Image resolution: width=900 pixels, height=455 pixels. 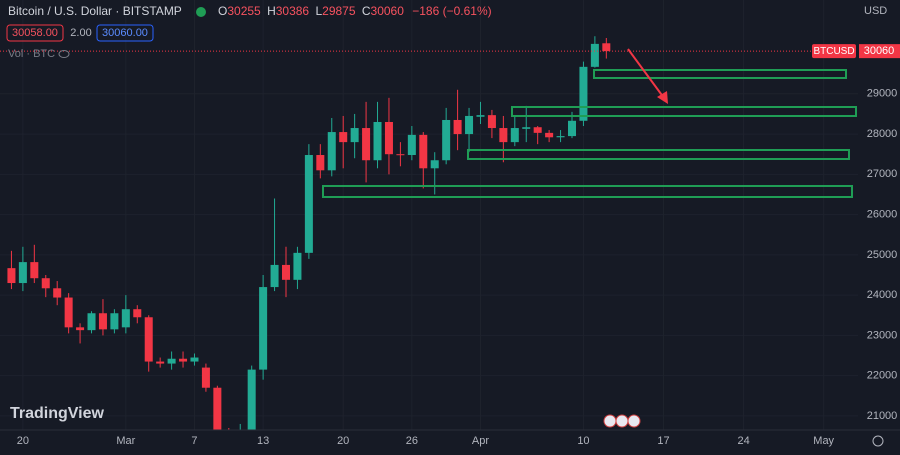 What do you see at coordinates (823, 441) in the screenshot?
I see `x-tick-label: May` at bounding box center [823, 441].